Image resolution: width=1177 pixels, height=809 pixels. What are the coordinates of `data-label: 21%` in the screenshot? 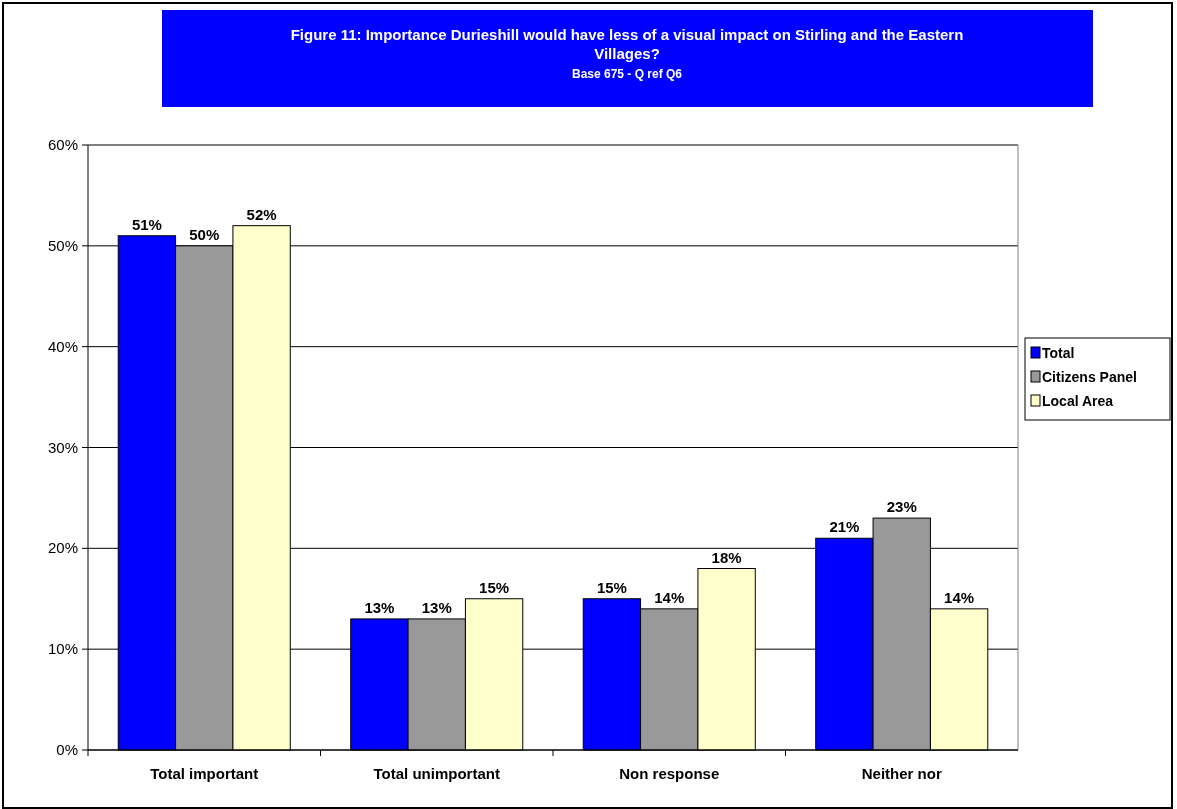 It's located at (844, 527).